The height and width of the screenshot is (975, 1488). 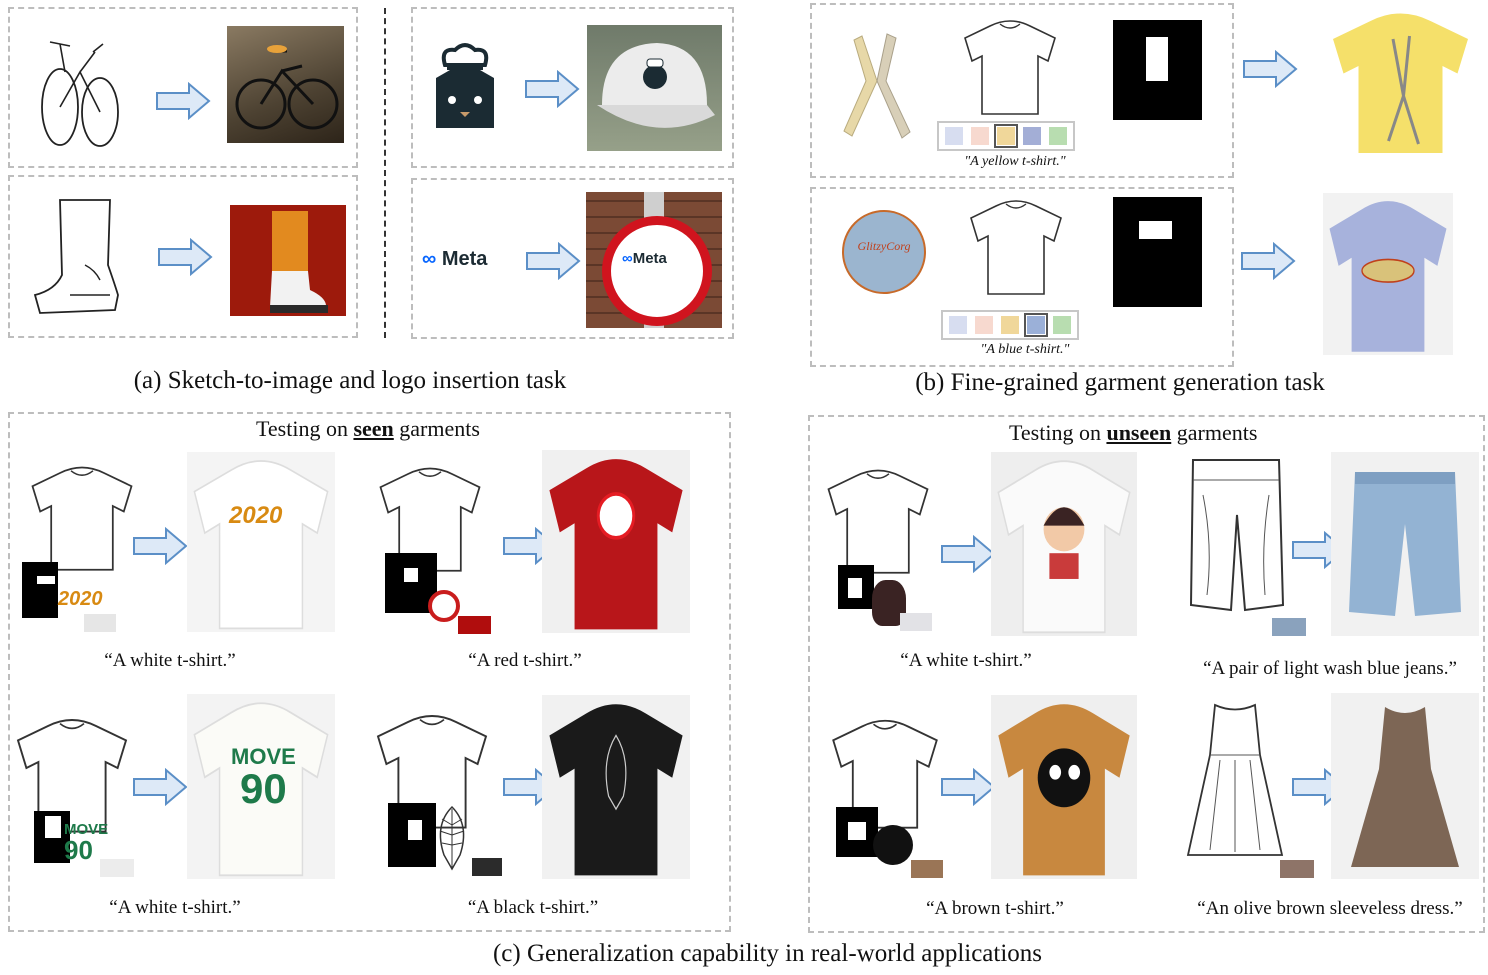 What do you see at coordinates (1025, 349) in the screenshot?
I see `row2-prompt: "A blue t-shirt."` at bounding box center [1025, 349].